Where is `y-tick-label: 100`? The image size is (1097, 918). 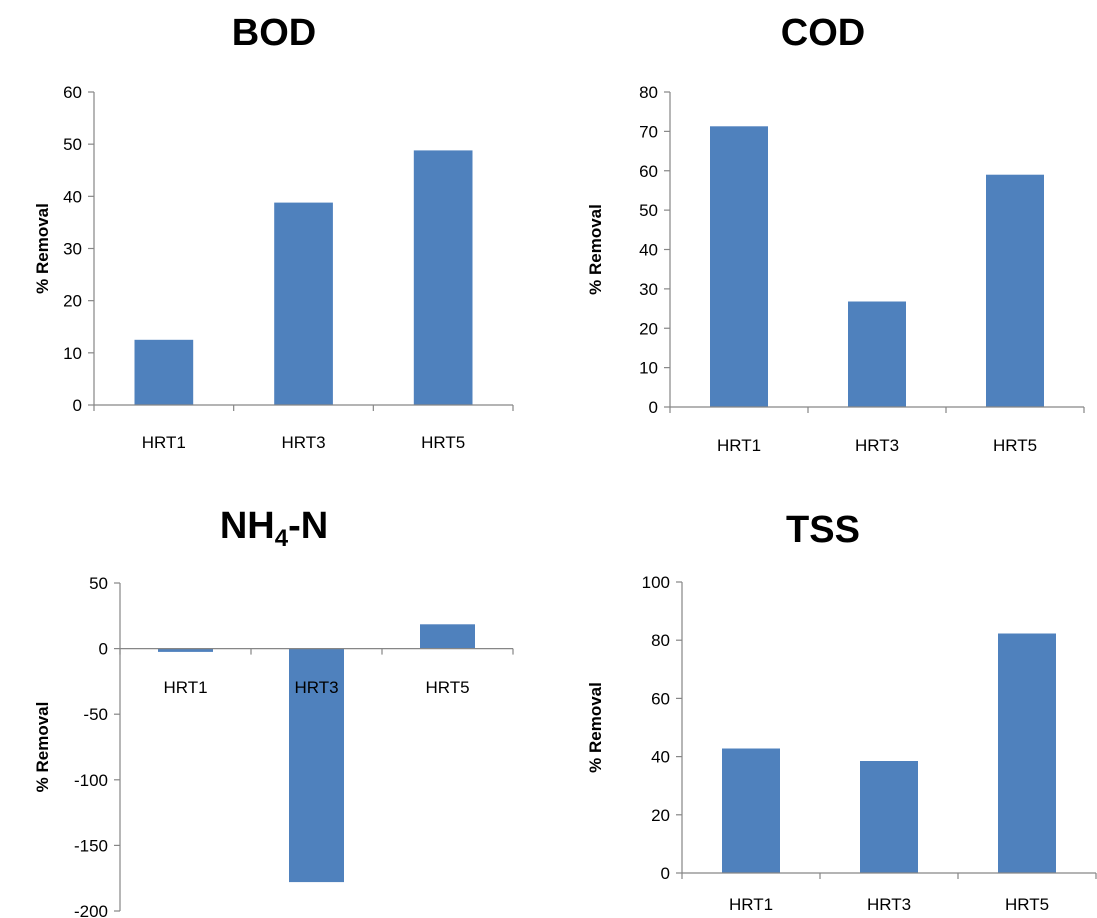
y-tick-label: 100 is located at coordinates (656, 582).